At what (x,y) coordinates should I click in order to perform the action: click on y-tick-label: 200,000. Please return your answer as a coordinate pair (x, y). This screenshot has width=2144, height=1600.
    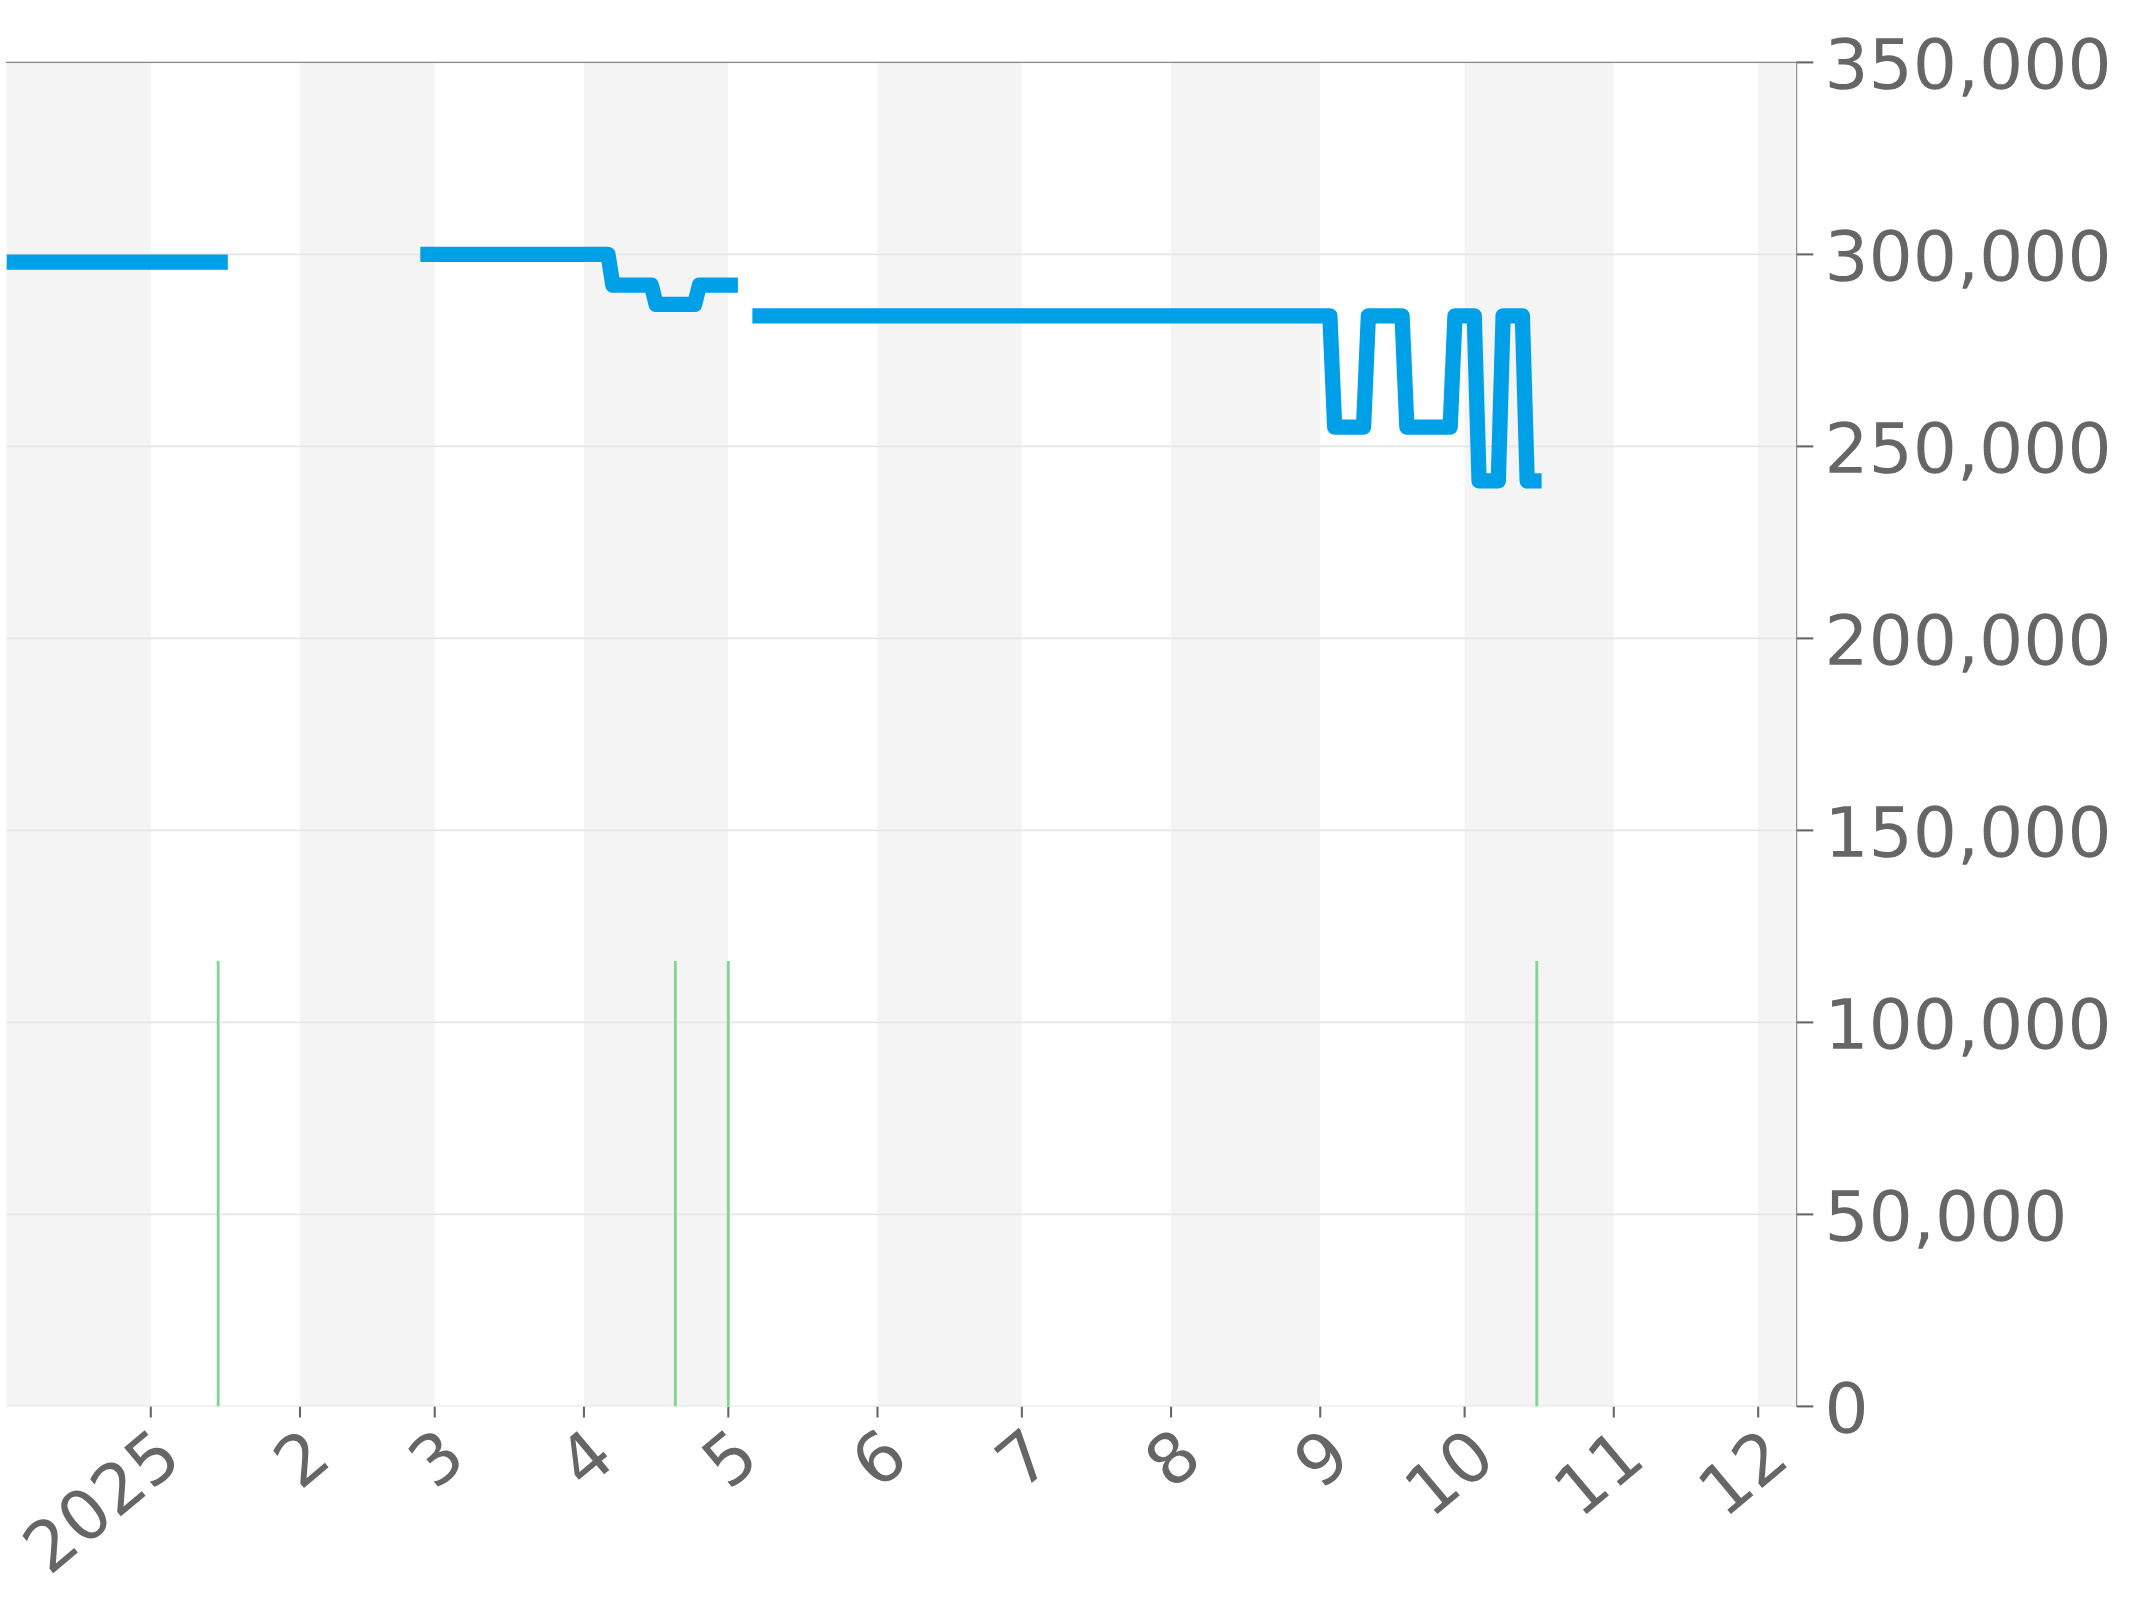
    Looking at the image, I should click on (1968, 643).